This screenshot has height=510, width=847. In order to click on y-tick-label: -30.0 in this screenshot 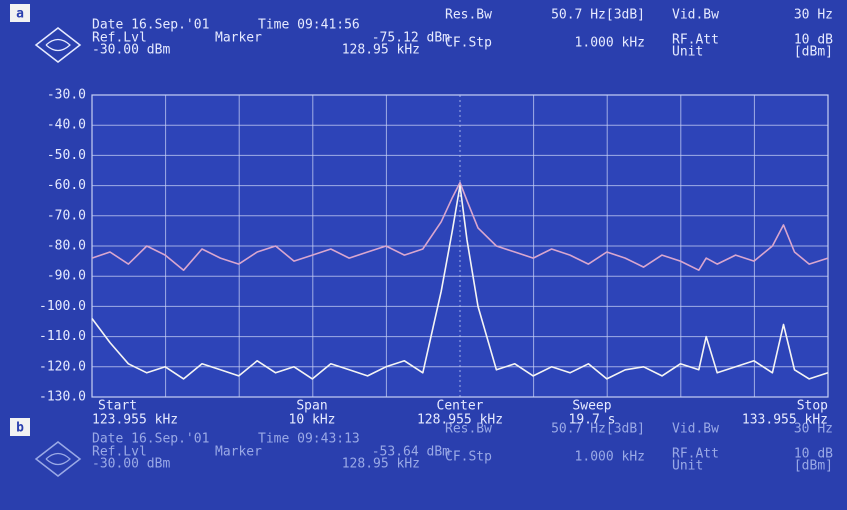, I will do `click(66, 95)`.